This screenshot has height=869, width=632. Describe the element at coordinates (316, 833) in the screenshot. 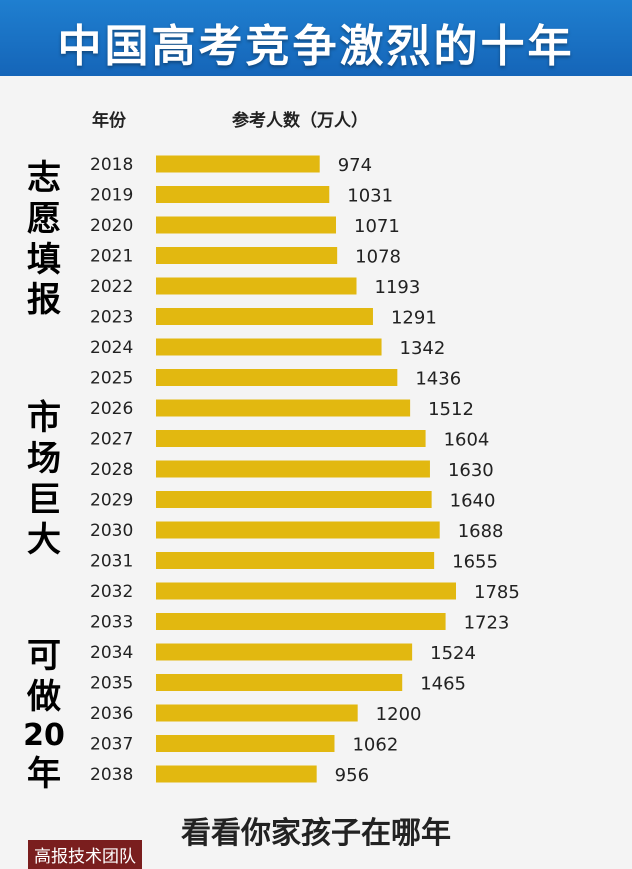

I see `footer-caption: 看看你家孩子在哪年` at that location.